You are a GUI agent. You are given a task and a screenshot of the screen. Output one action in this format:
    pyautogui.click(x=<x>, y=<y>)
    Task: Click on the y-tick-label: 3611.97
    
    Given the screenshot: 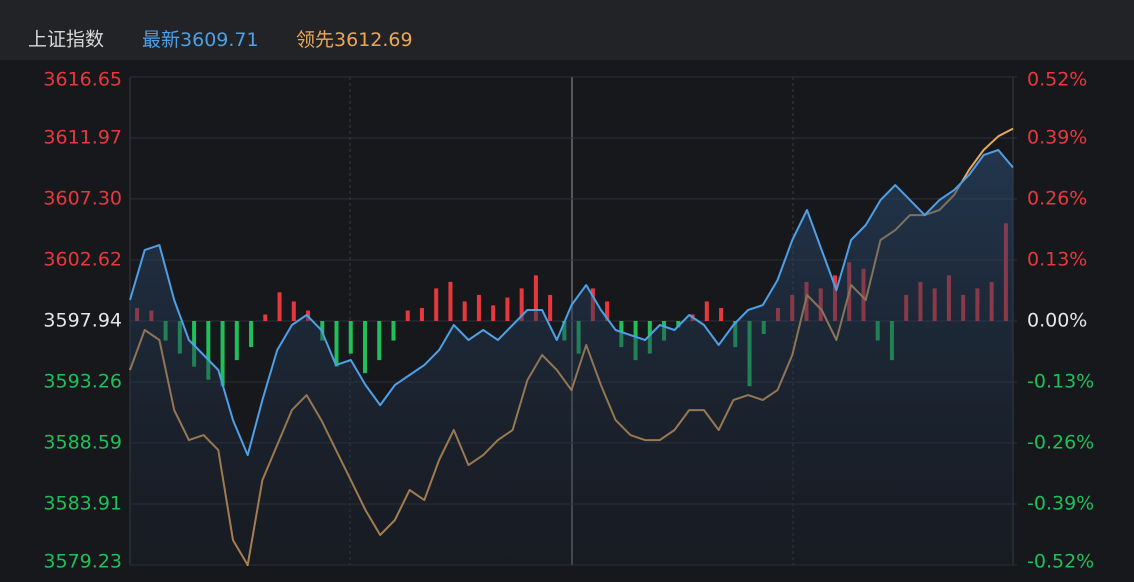 What is the action you would take?
    pyautogui.click(x=82, y=138)
    